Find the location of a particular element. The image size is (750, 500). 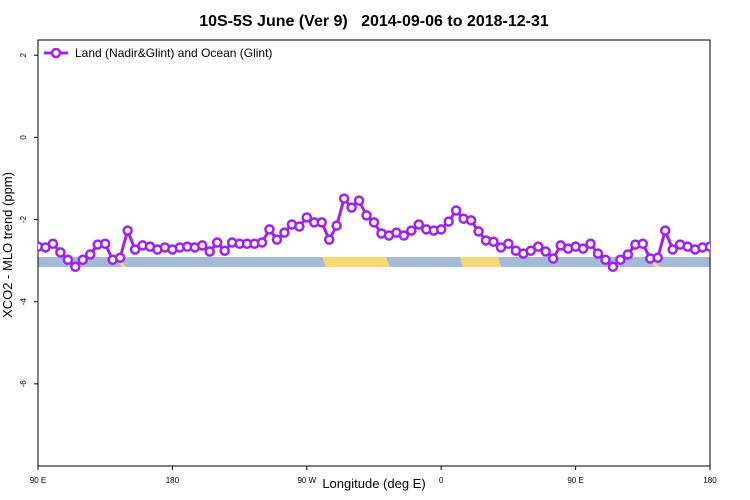

x-axis-label: Longitude (deg E) is located at coordinates (373, 483).